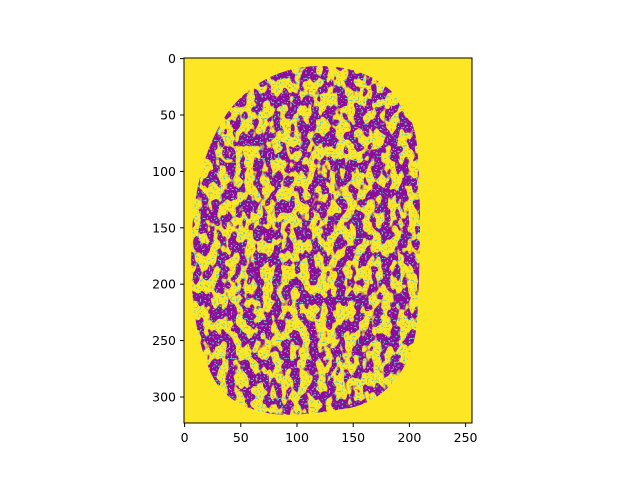 The height and width of the screenshot is (480, 640). What do you see at coordinates (329, 434) in the screenshot?
I see `x-axis: 0 50 100 150 200 250` at bounding box center [329, 434].